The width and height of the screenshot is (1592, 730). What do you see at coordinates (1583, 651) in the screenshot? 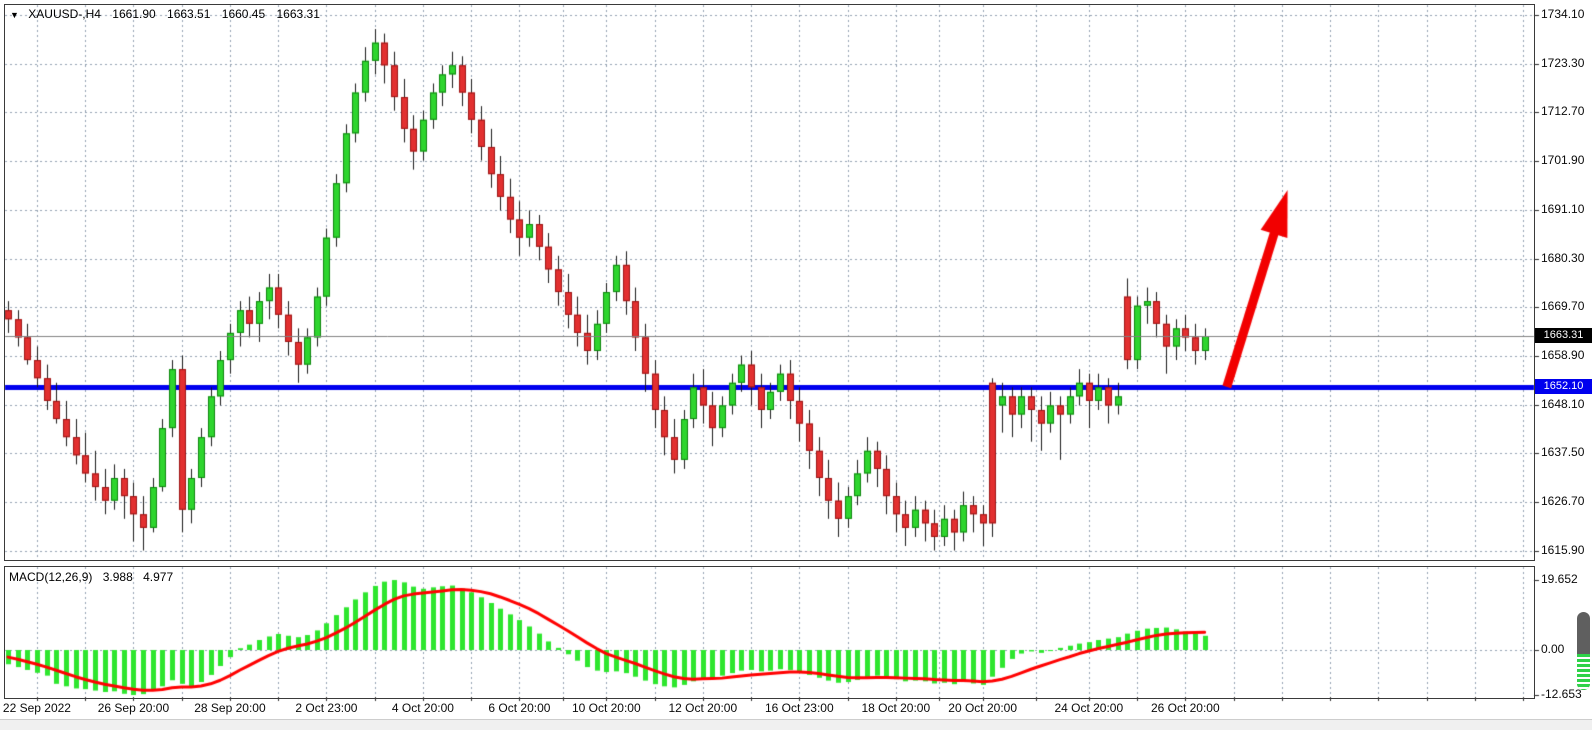
I see `scrollbar-thumb` at bounding box center [1583, 651].